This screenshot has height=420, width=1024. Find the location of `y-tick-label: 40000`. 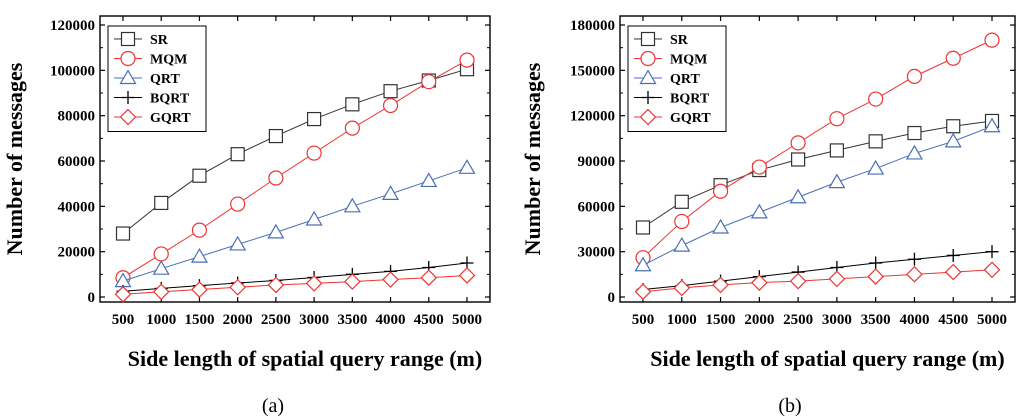

y-tick-label: 40000 is located at coordinates (77, 207).